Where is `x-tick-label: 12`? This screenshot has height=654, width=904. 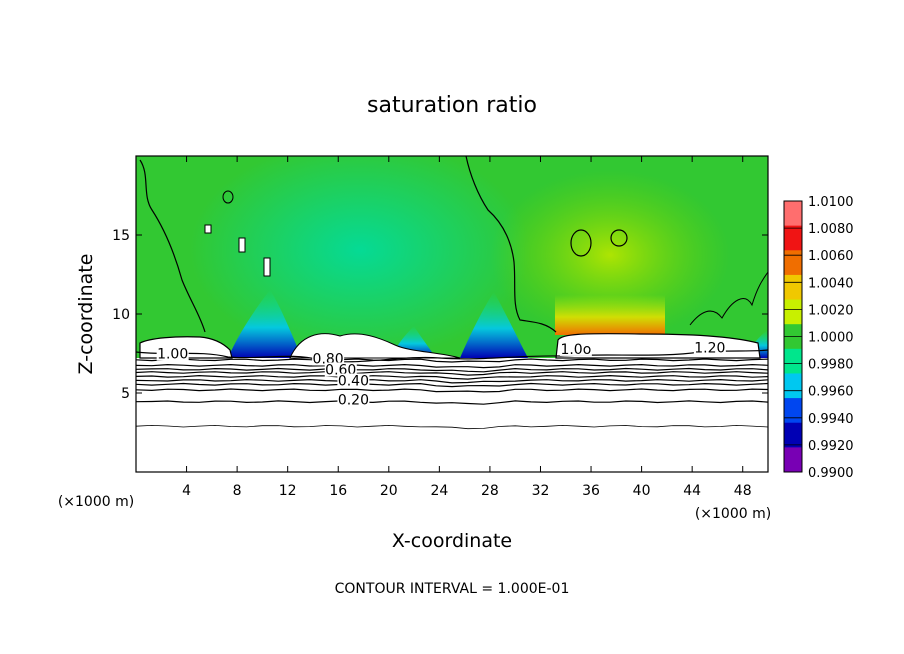
x-tick-label: 12 is located at coordinates (288, 491).